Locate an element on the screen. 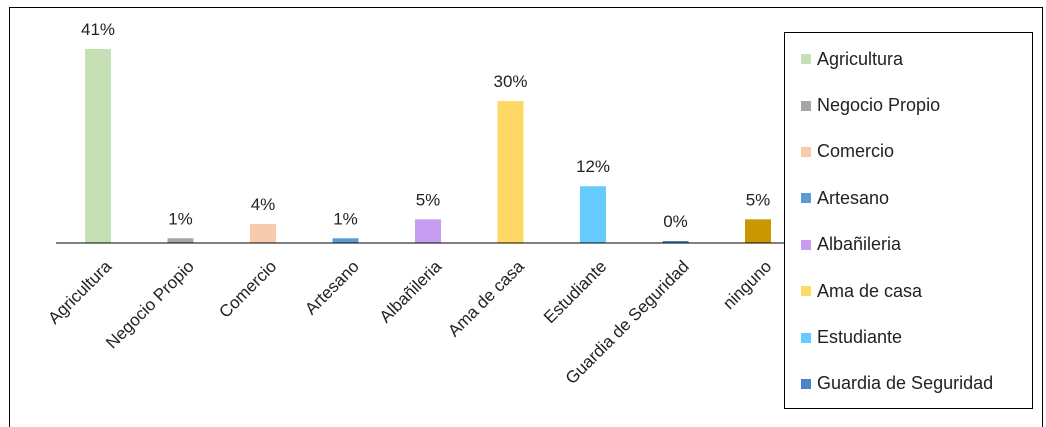  legend-item-5: Albañileria is located at coordinates (908, 245).